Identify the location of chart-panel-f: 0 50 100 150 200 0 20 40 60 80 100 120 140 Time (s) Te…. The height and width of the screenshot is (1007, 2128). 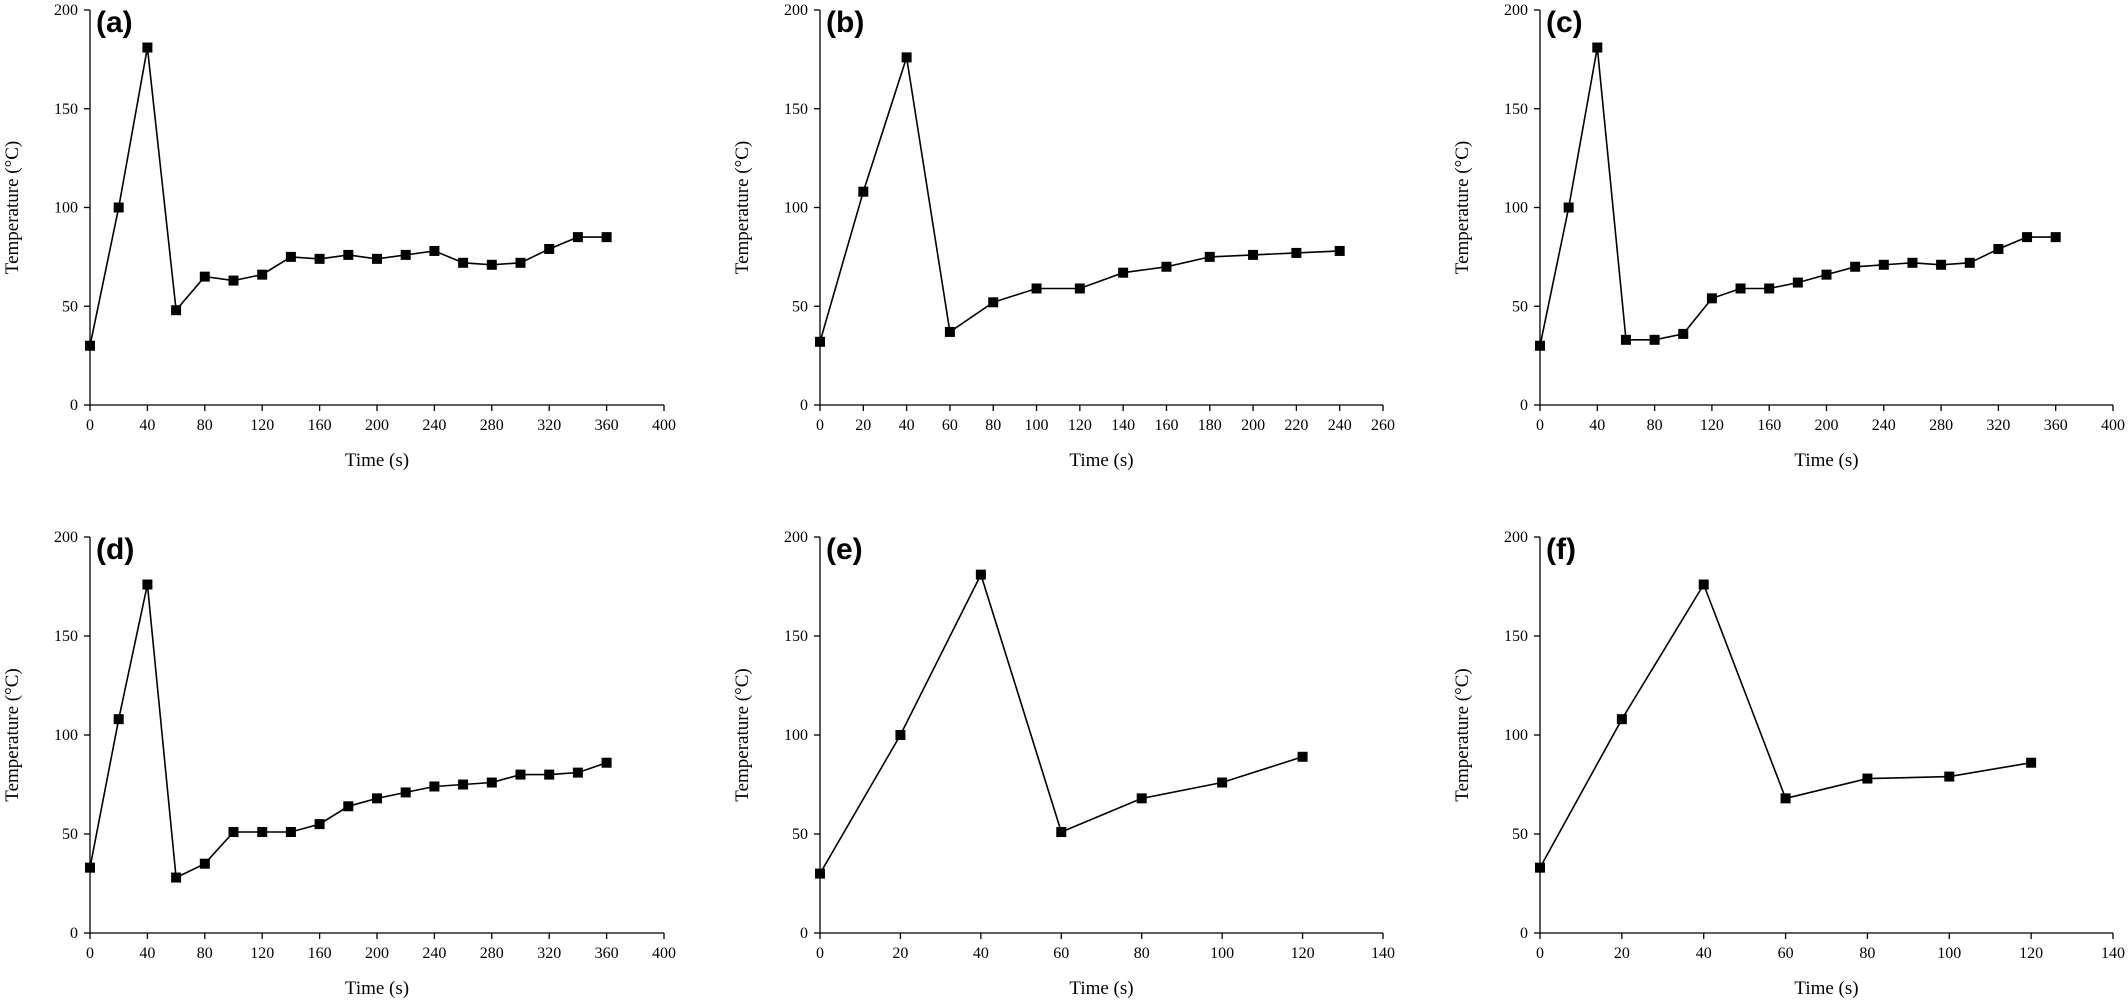
(1788, 764).